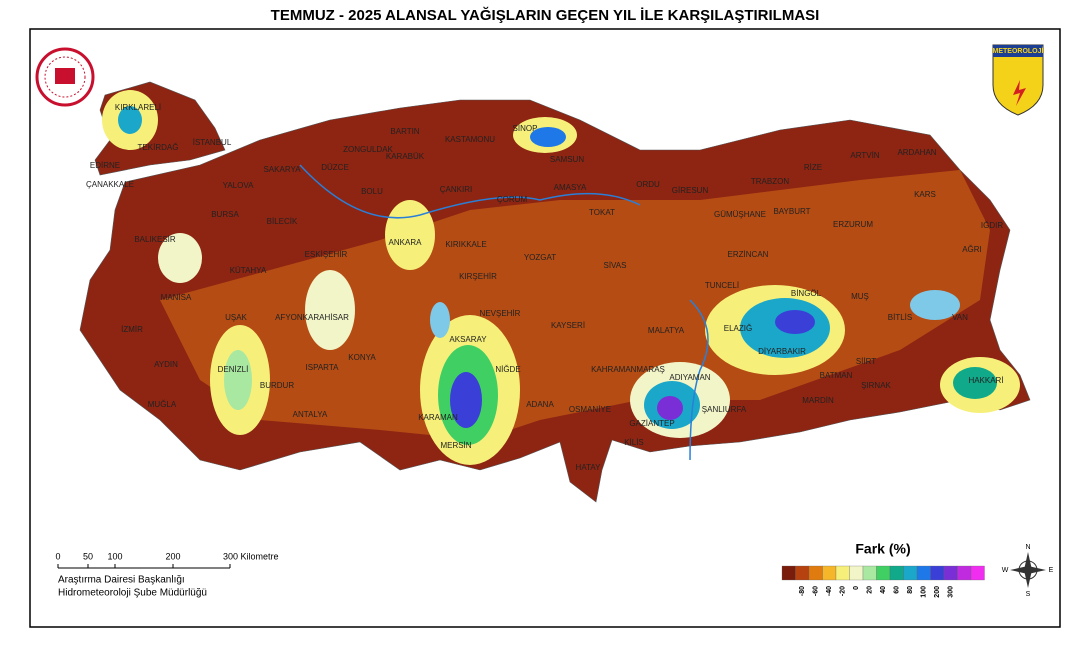  What do you see at coordinates (236, 317) in the screenshot?
I see `city-label: UŞAK` at bounding box center [236, 317].